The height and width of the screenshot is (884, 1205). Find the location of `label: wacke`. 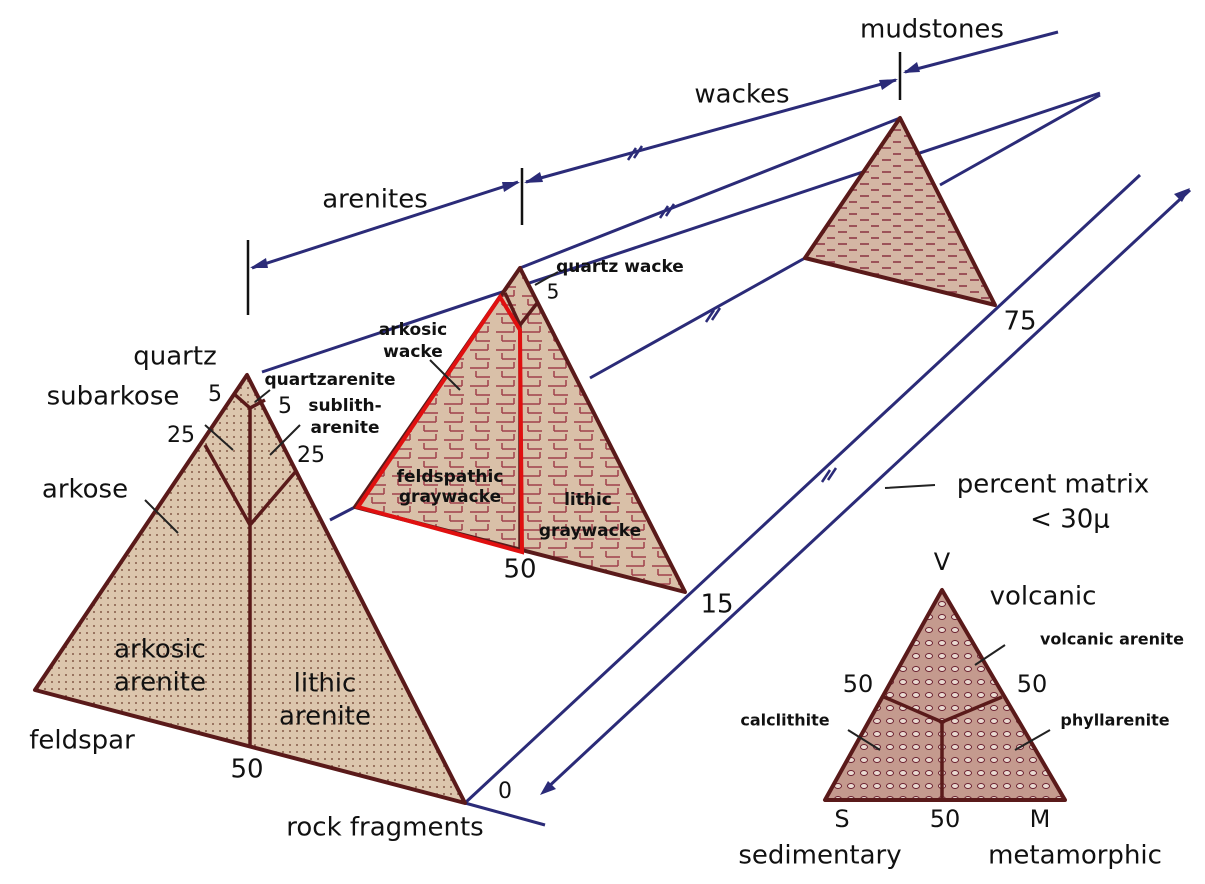

label: wacke is located at coordinates (413, 352).